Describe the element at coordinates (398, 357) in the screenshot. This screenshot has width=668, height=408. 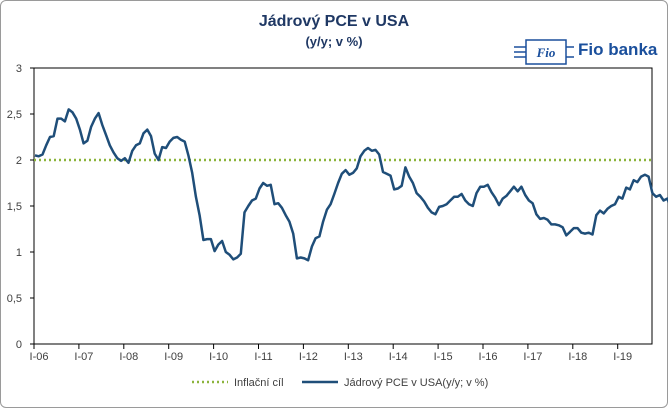
I see `x-tick-label: I-14` at that location.